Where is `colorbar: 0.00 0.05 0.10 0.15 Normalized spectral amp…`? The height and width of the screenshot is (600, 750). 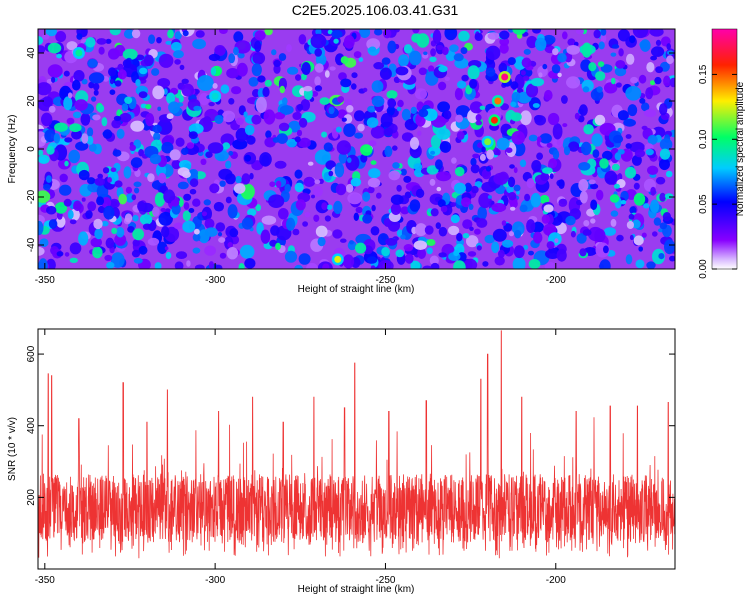 colorbar: 0.00 0.05 0.10 0.15 Normalized spectral amp… is located at coordinates (722, 153).